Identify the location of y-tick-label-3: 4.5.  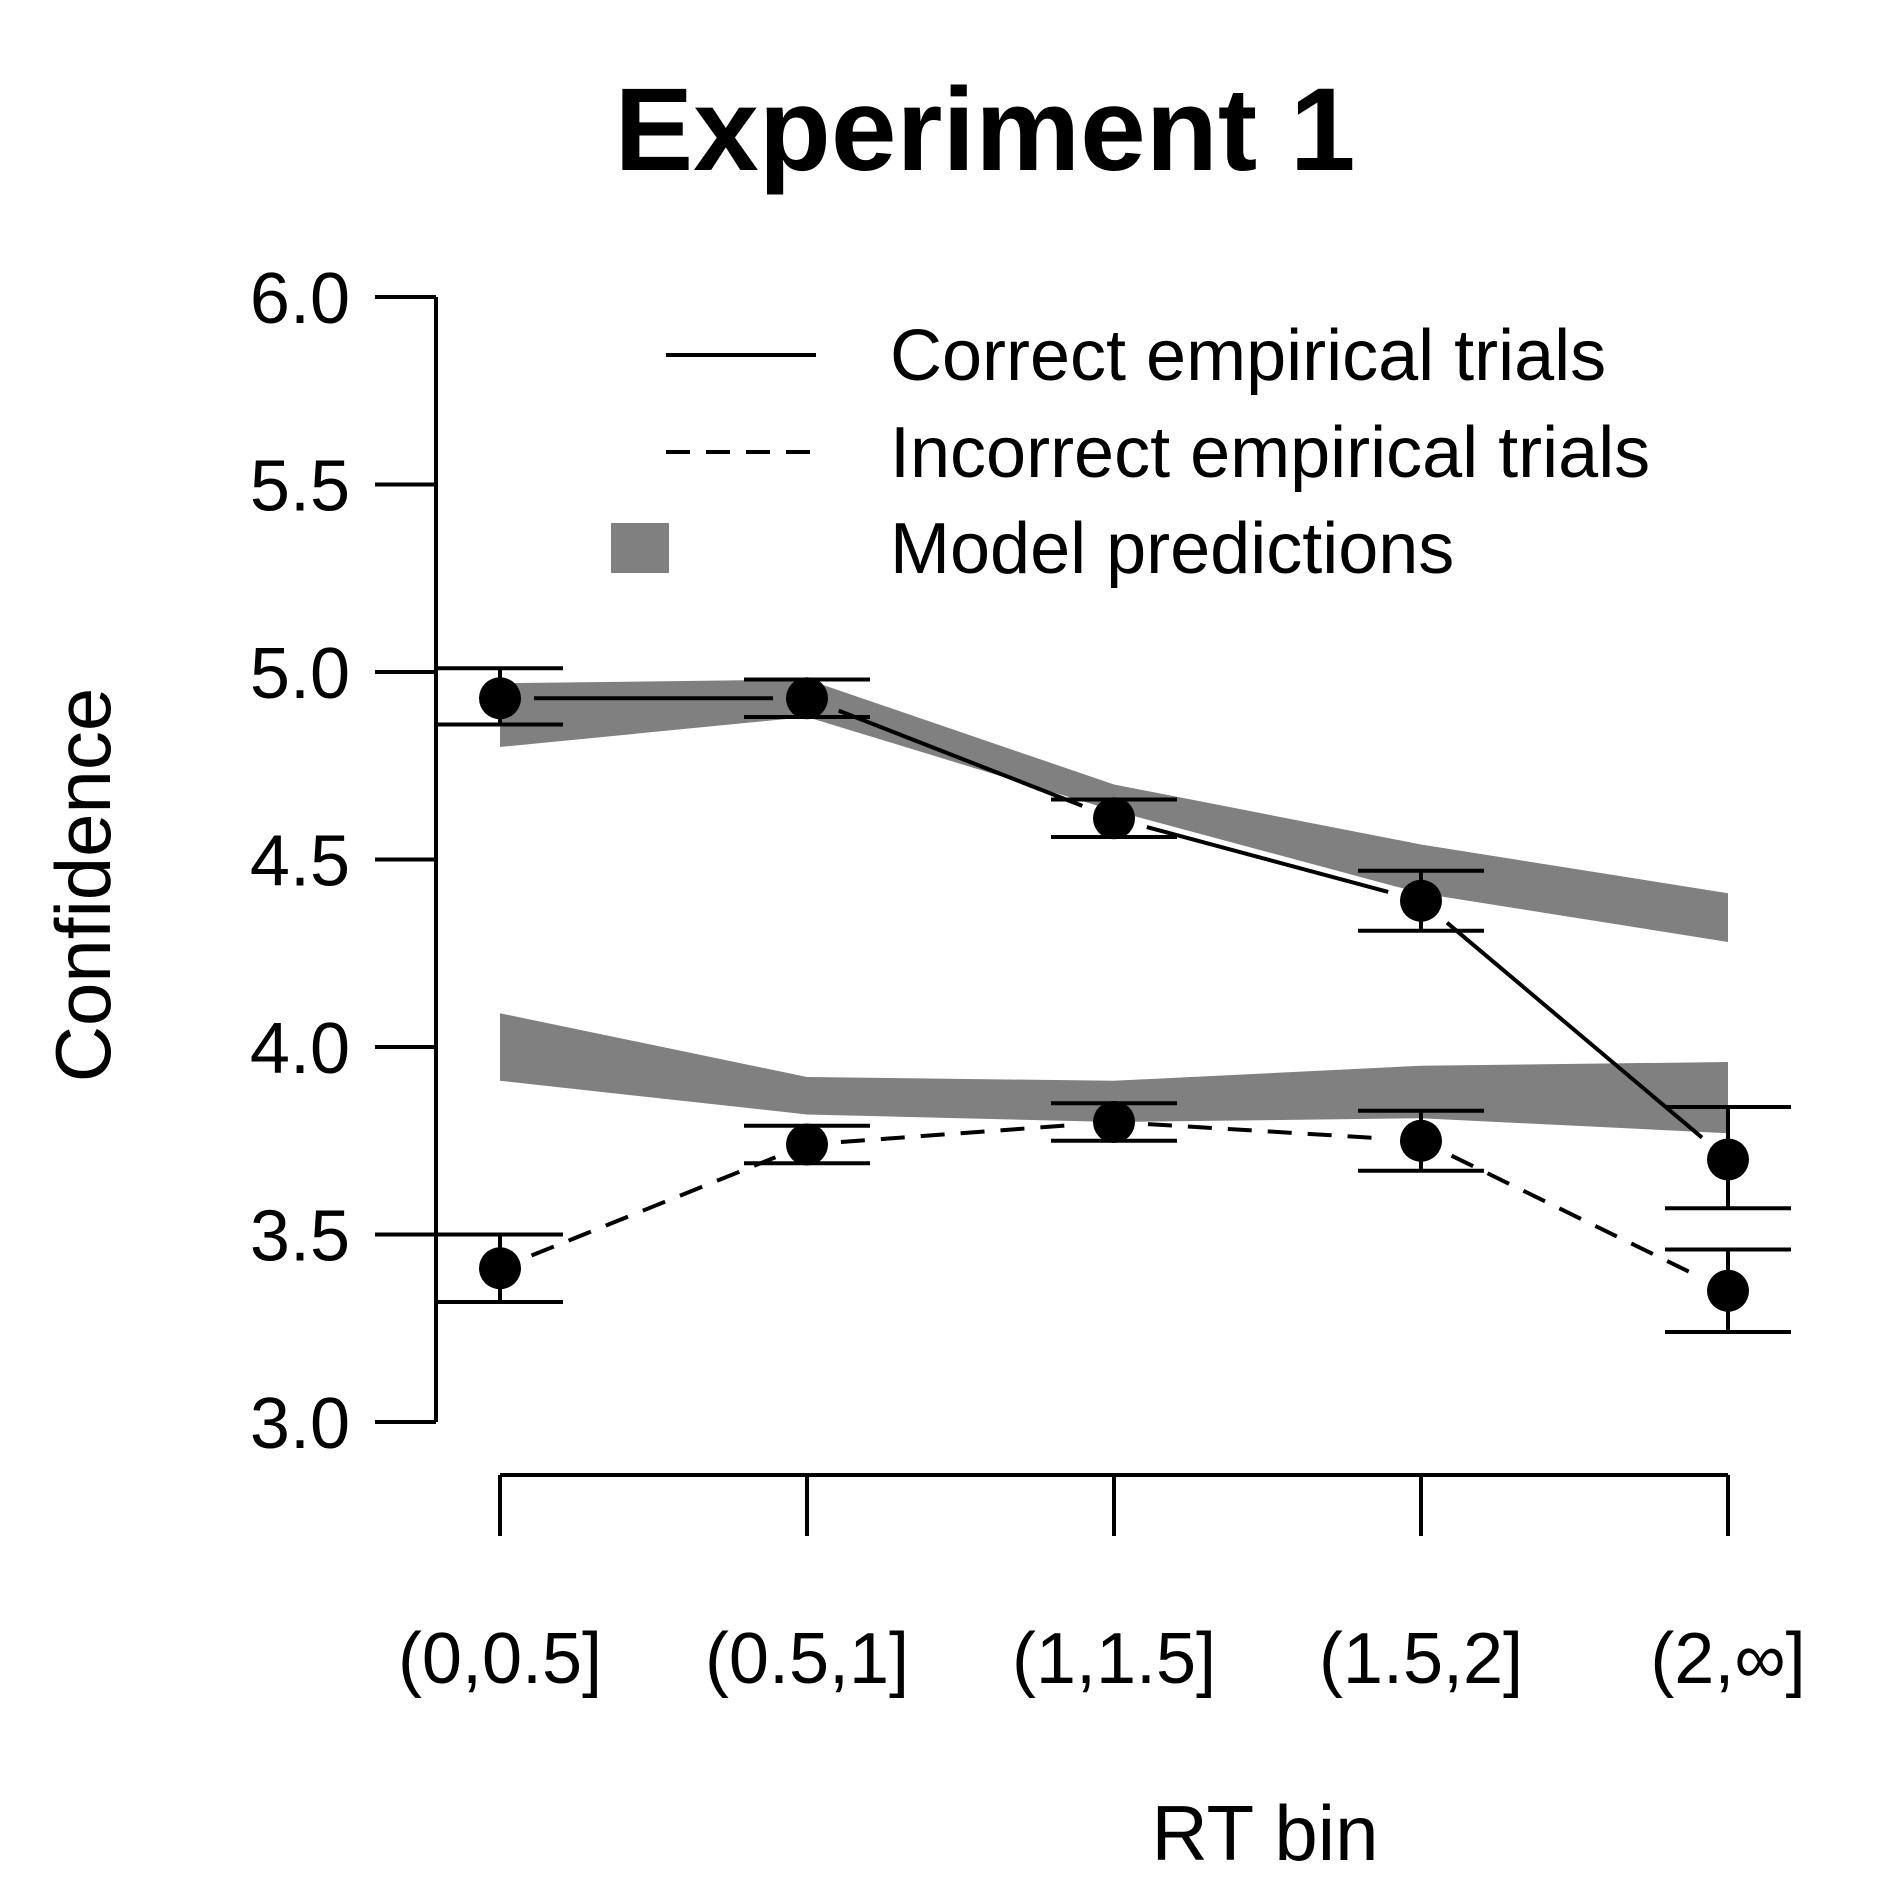
(300, 862).